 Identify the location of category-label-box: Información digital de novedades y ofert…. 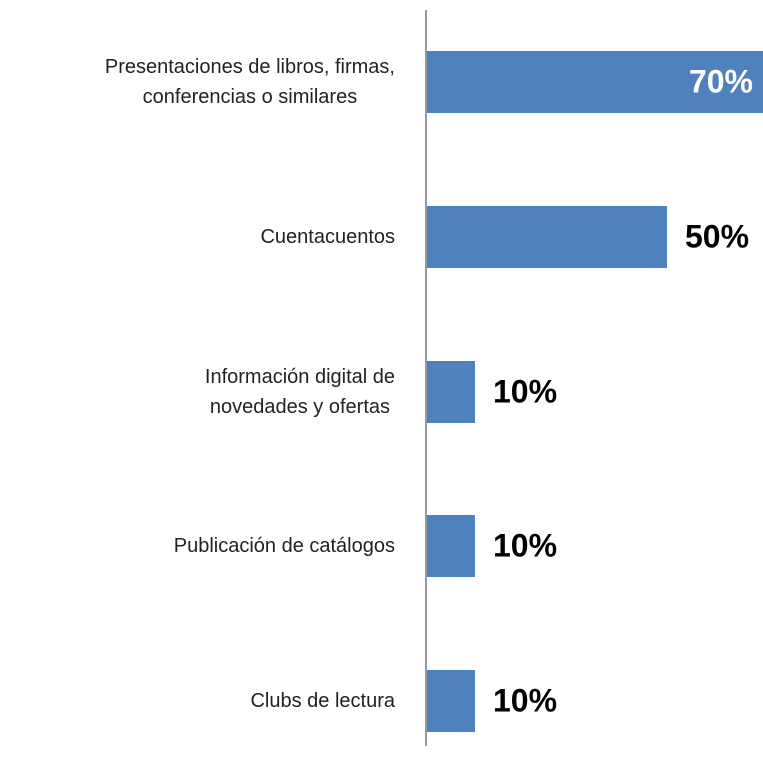
(197, 392).